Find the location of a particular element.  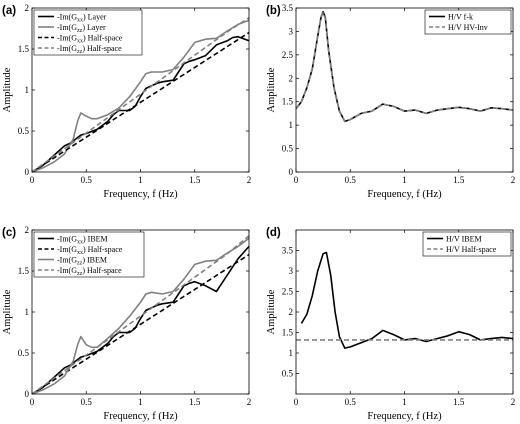

legend: H/V f-kH/V HV-Inv is located at coordinates (468, 22).